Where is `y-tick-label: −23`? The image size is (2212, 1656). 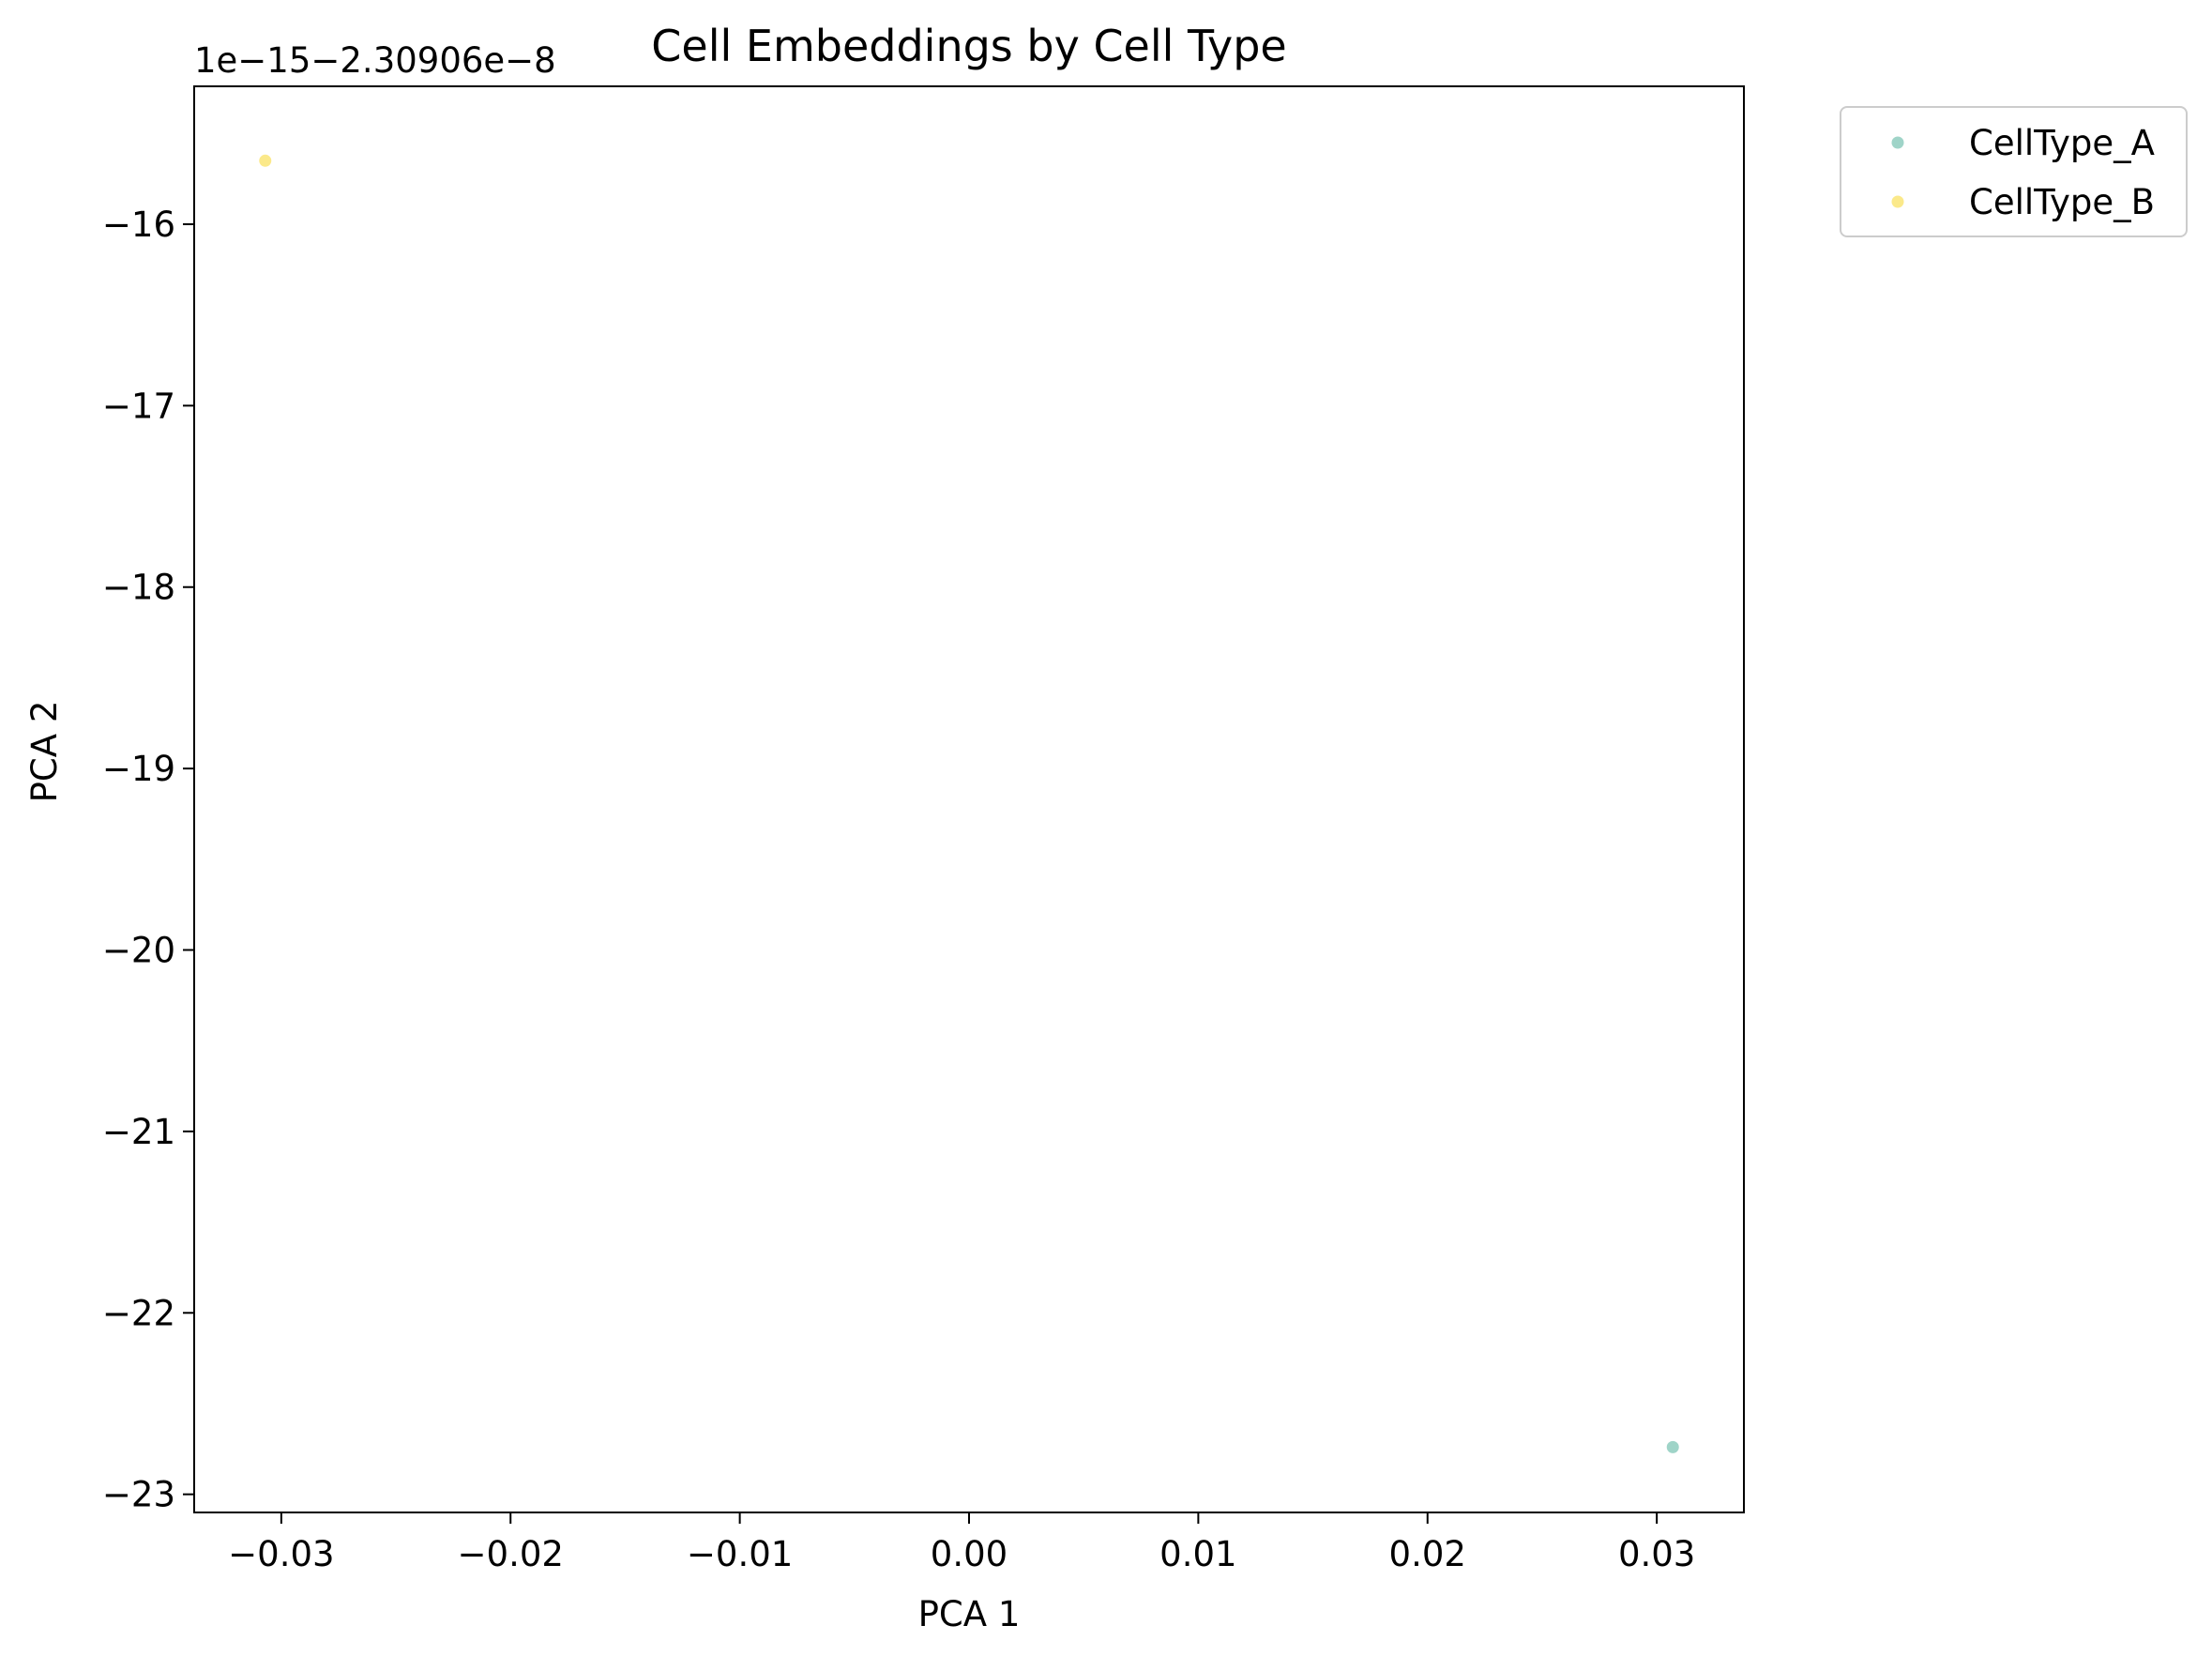 y-tick-label: −23 is located at coordinates (138, 1495).